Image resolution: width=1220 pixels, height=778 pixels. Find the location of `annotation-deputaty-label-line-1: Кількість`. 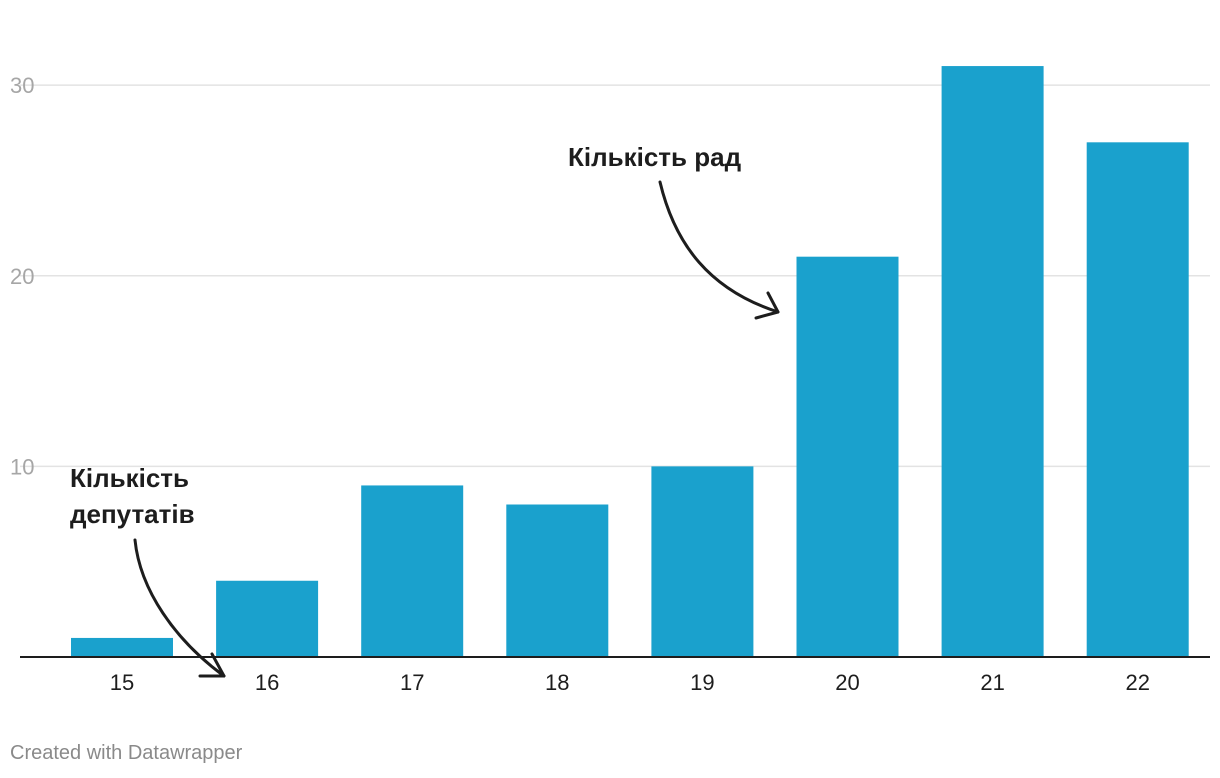

annotation-deputaty-label-line-1: Кількість is located at coordinates (129, 478).